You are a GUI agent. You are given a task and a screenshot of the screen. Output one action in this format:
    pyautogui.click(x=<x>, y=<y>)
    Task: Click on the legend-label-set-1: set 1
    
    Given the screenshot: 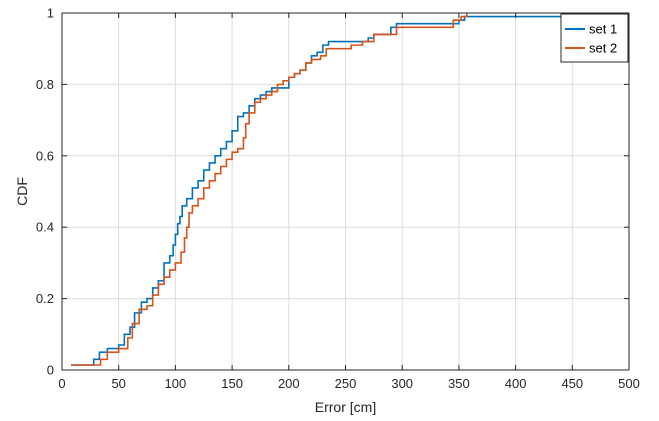 What is the action you would take?
    pyautogui.click(x=603, y=29)
    